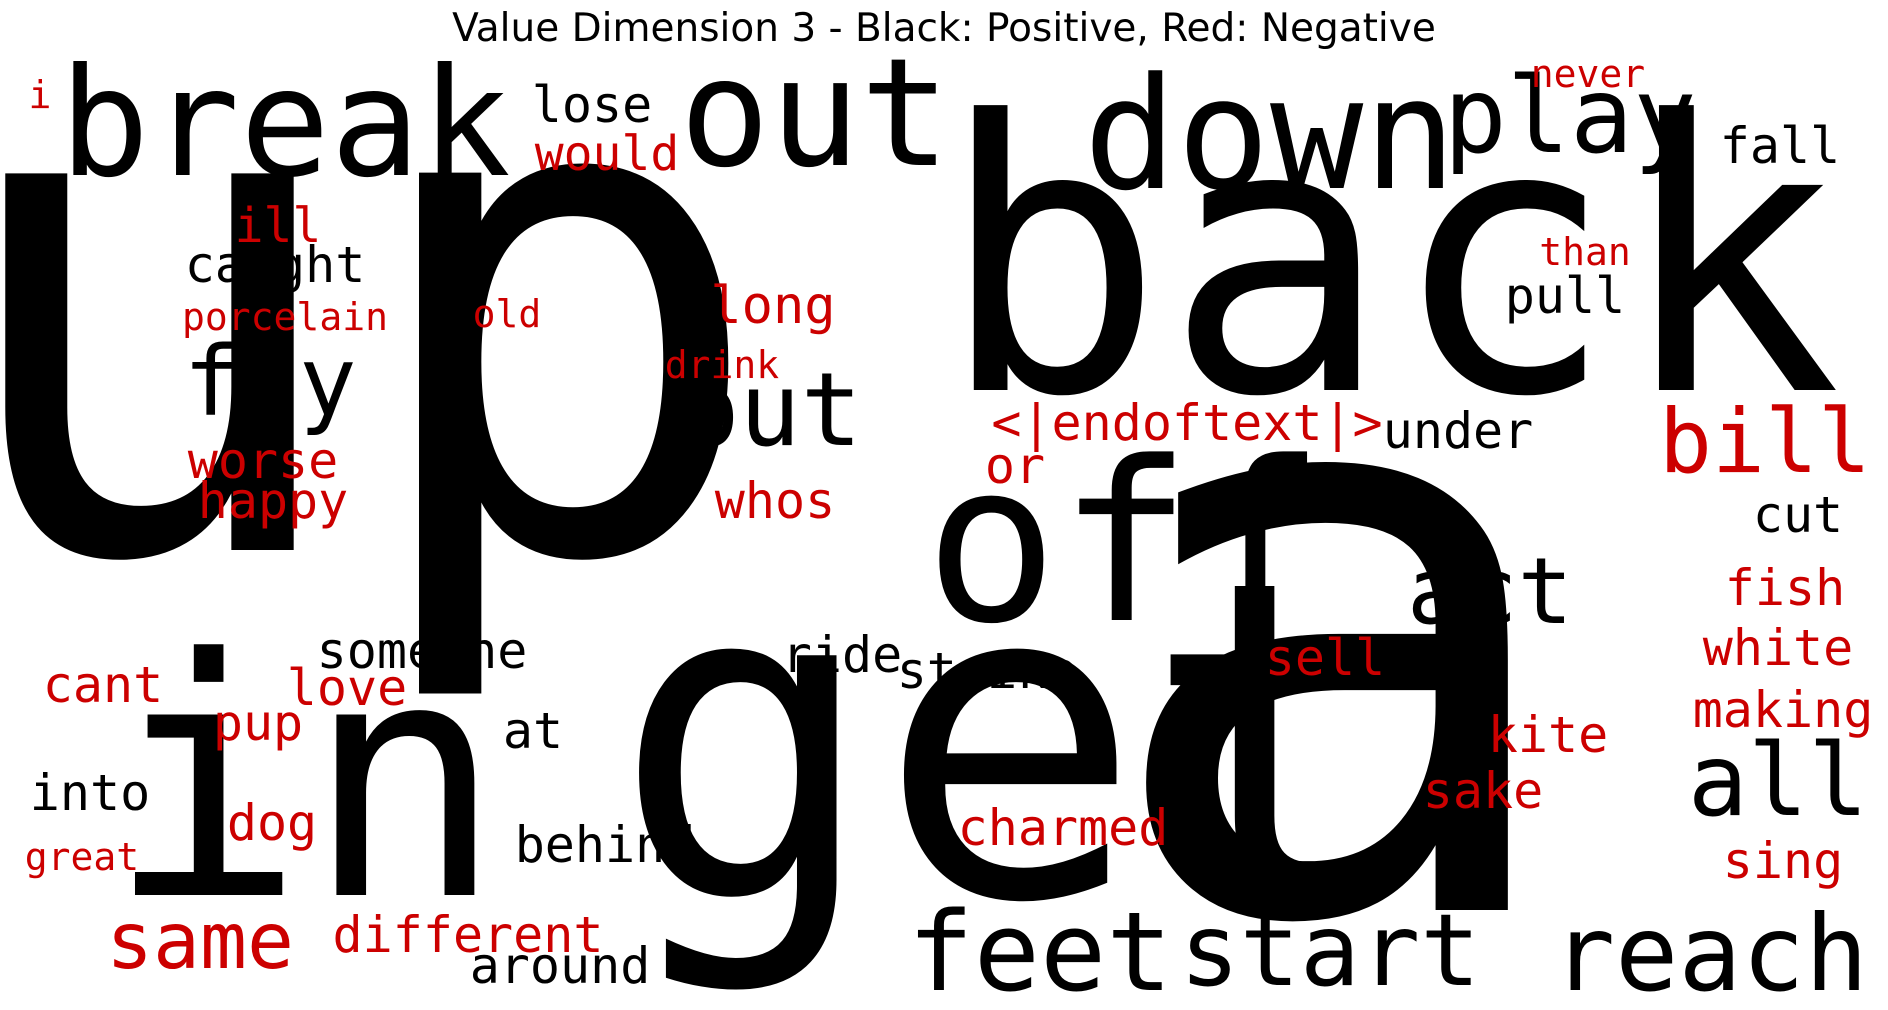 This screenshot has width=1888, height=1010. What do you see at coordinates (775, 501) in the screenshot?
I see `word-whos: whos` at bounding box center [775, 501].